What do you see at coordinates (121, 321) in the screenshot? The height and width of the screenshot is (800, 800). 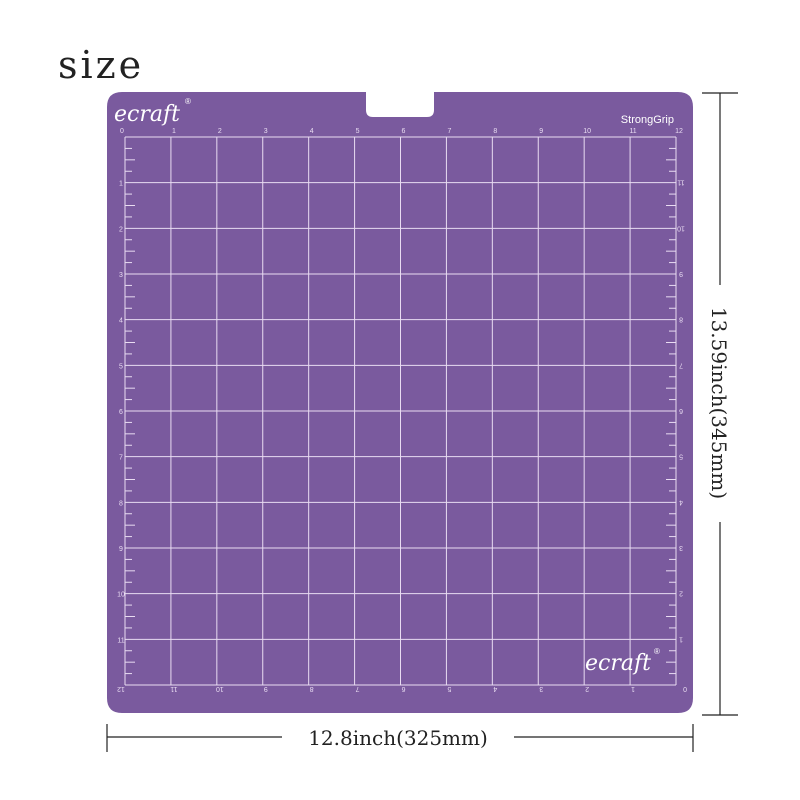 I see `ruler-label-left: 4` at bounding box center [121, 321].